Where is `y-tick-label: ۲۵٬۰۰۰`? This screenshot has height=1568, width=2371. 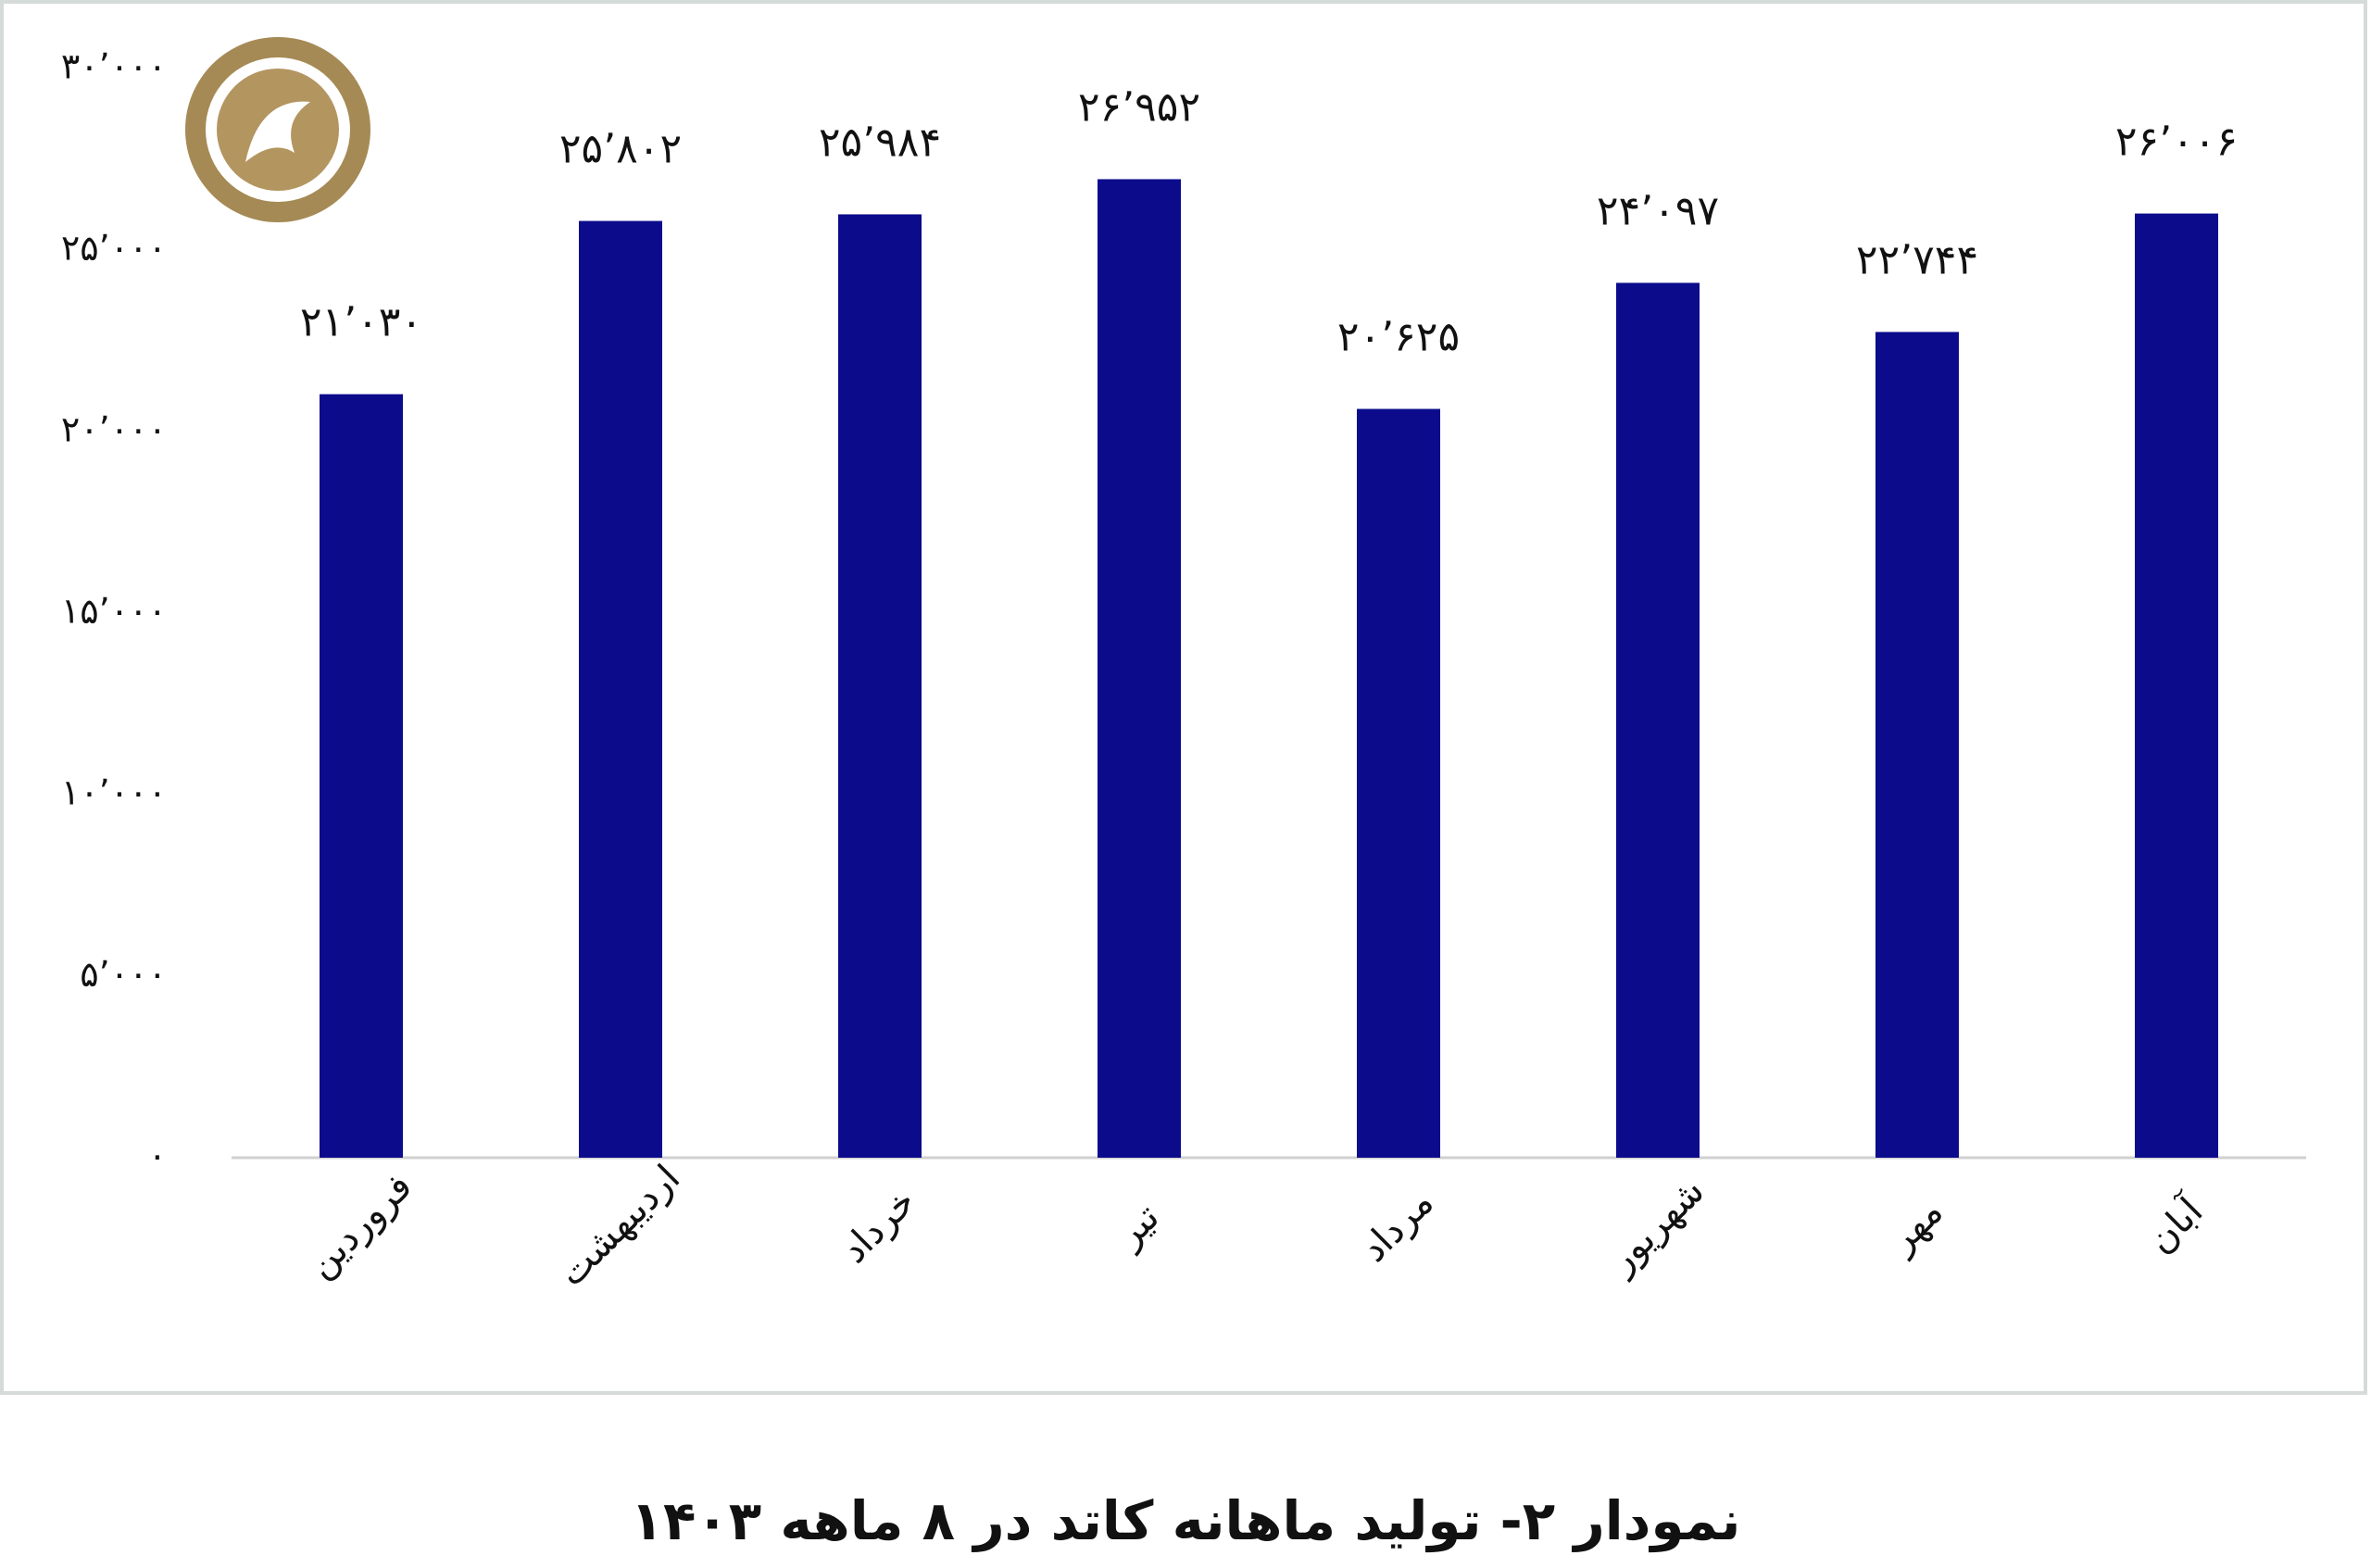 y-tick-label: ۲۵٬۰۰۰ is located at coordinates (114, 249).